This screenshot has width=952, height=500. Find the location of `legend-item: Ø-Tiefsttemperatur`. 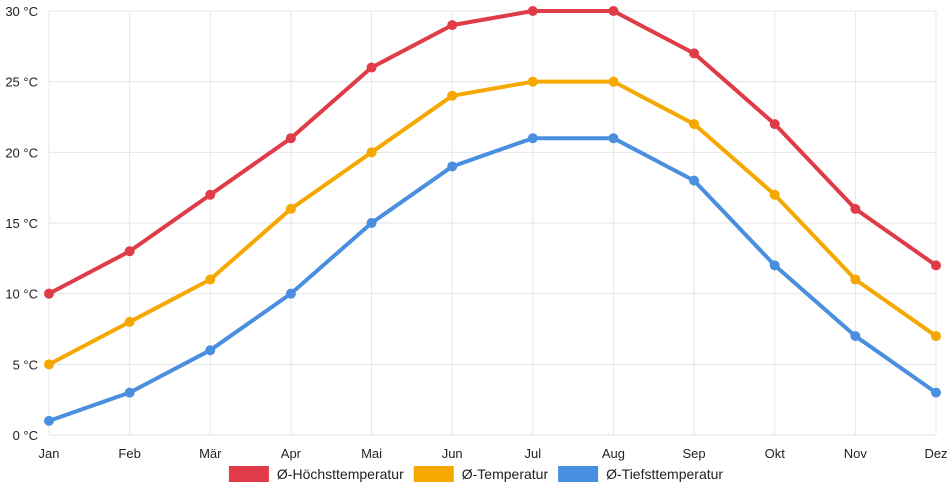

legend-item: Ø-Tiefsttemperatur is located at coordinates (640, 474).